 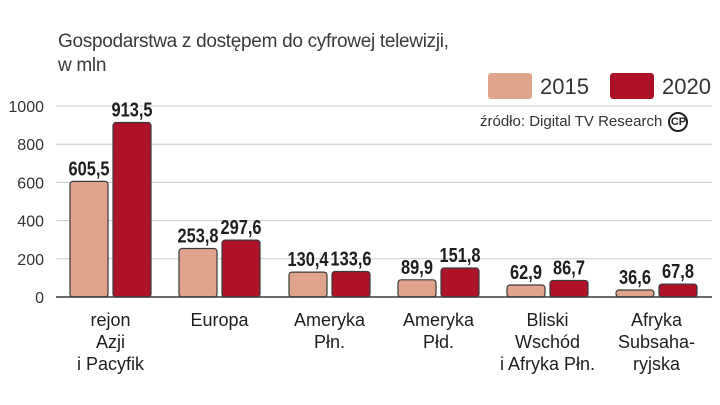 I want to click on data-label: 297,6, so click(x=241, y=227).